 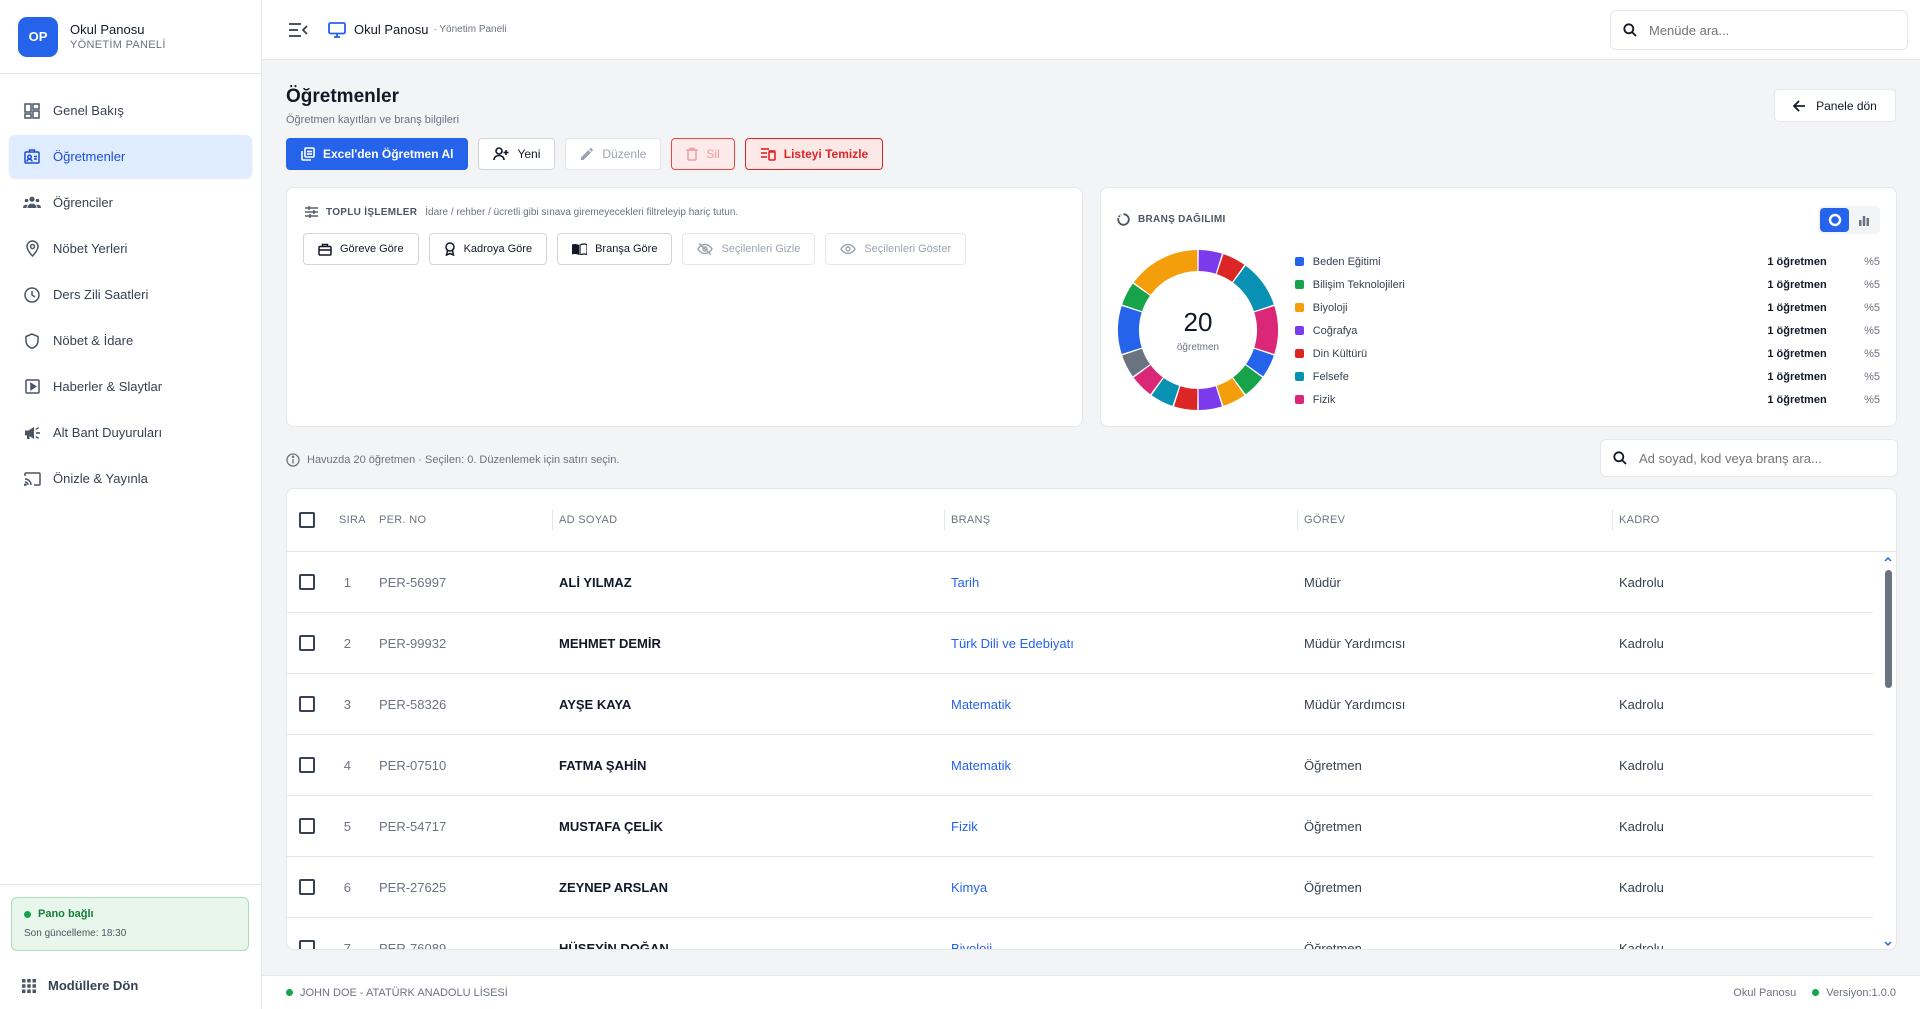 What do you see at coordinates (307, 520) in the screenshot?
I see `select-all-checkbox` at bounding box center [307, 520].